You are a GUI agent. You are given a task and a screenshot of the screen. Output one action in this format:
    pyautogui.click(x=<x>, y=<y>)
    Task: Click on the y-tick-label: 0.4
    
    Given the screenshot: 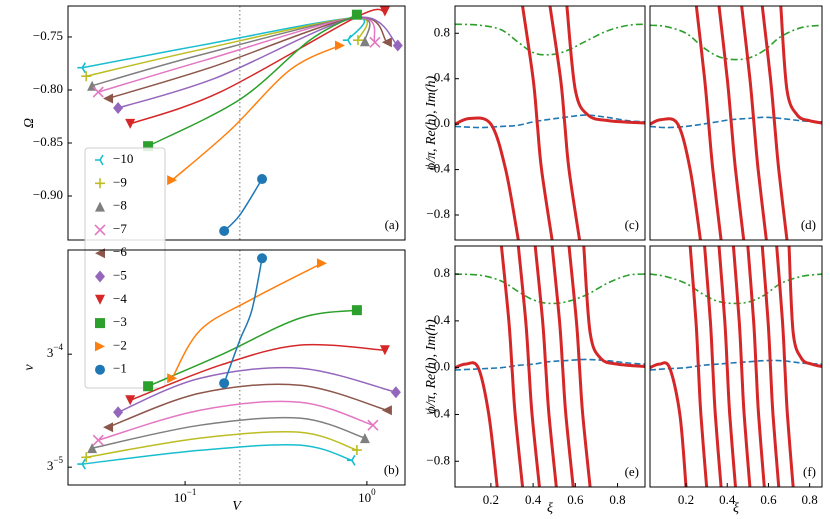 What is the action you would take?
    pyautogui.click(x=442, y=77)
    